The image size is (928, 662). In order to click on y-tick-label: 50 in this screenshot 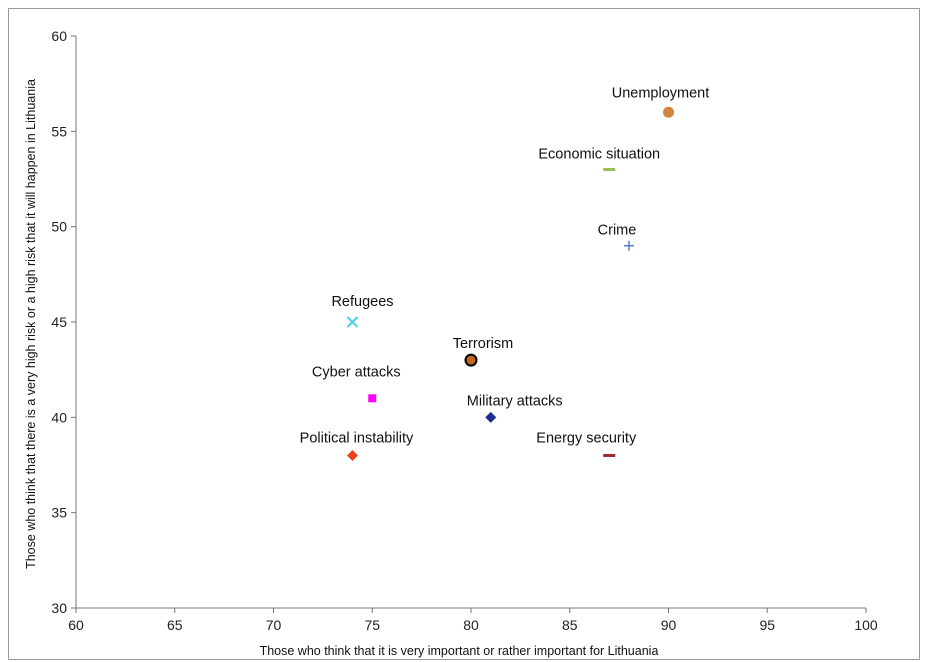, I will do `click(59, 227)`.